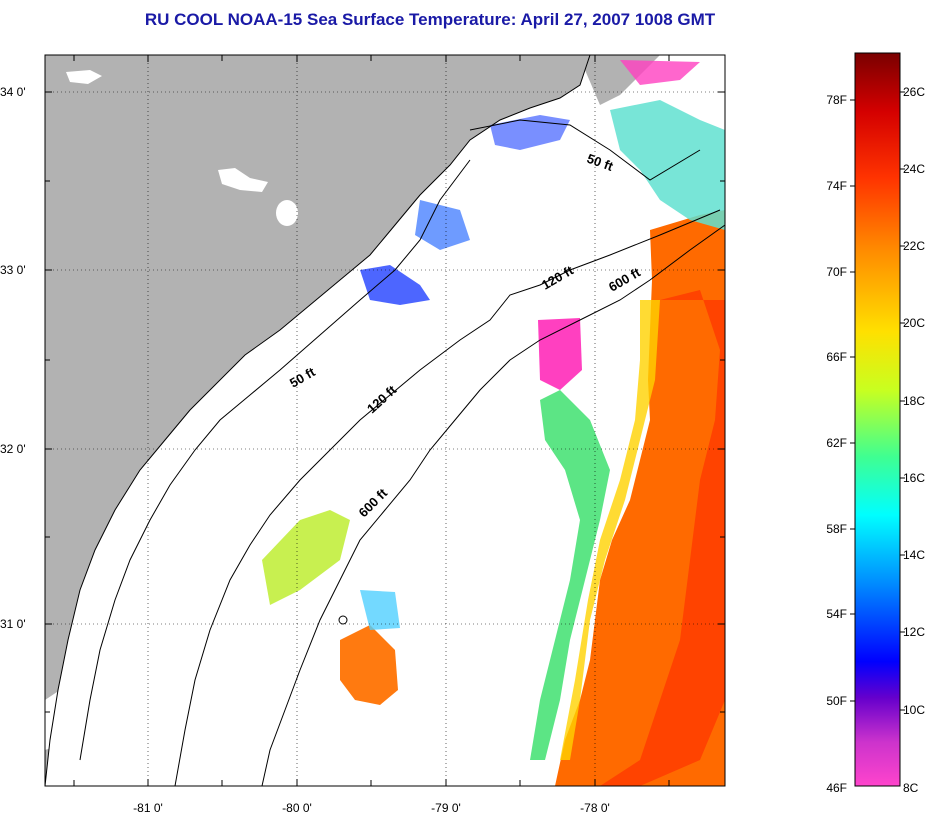 Image resolution: width=928 pixels, height=817 pixels. I want to click on sst-blue-magenta-north, so click(530, 132).